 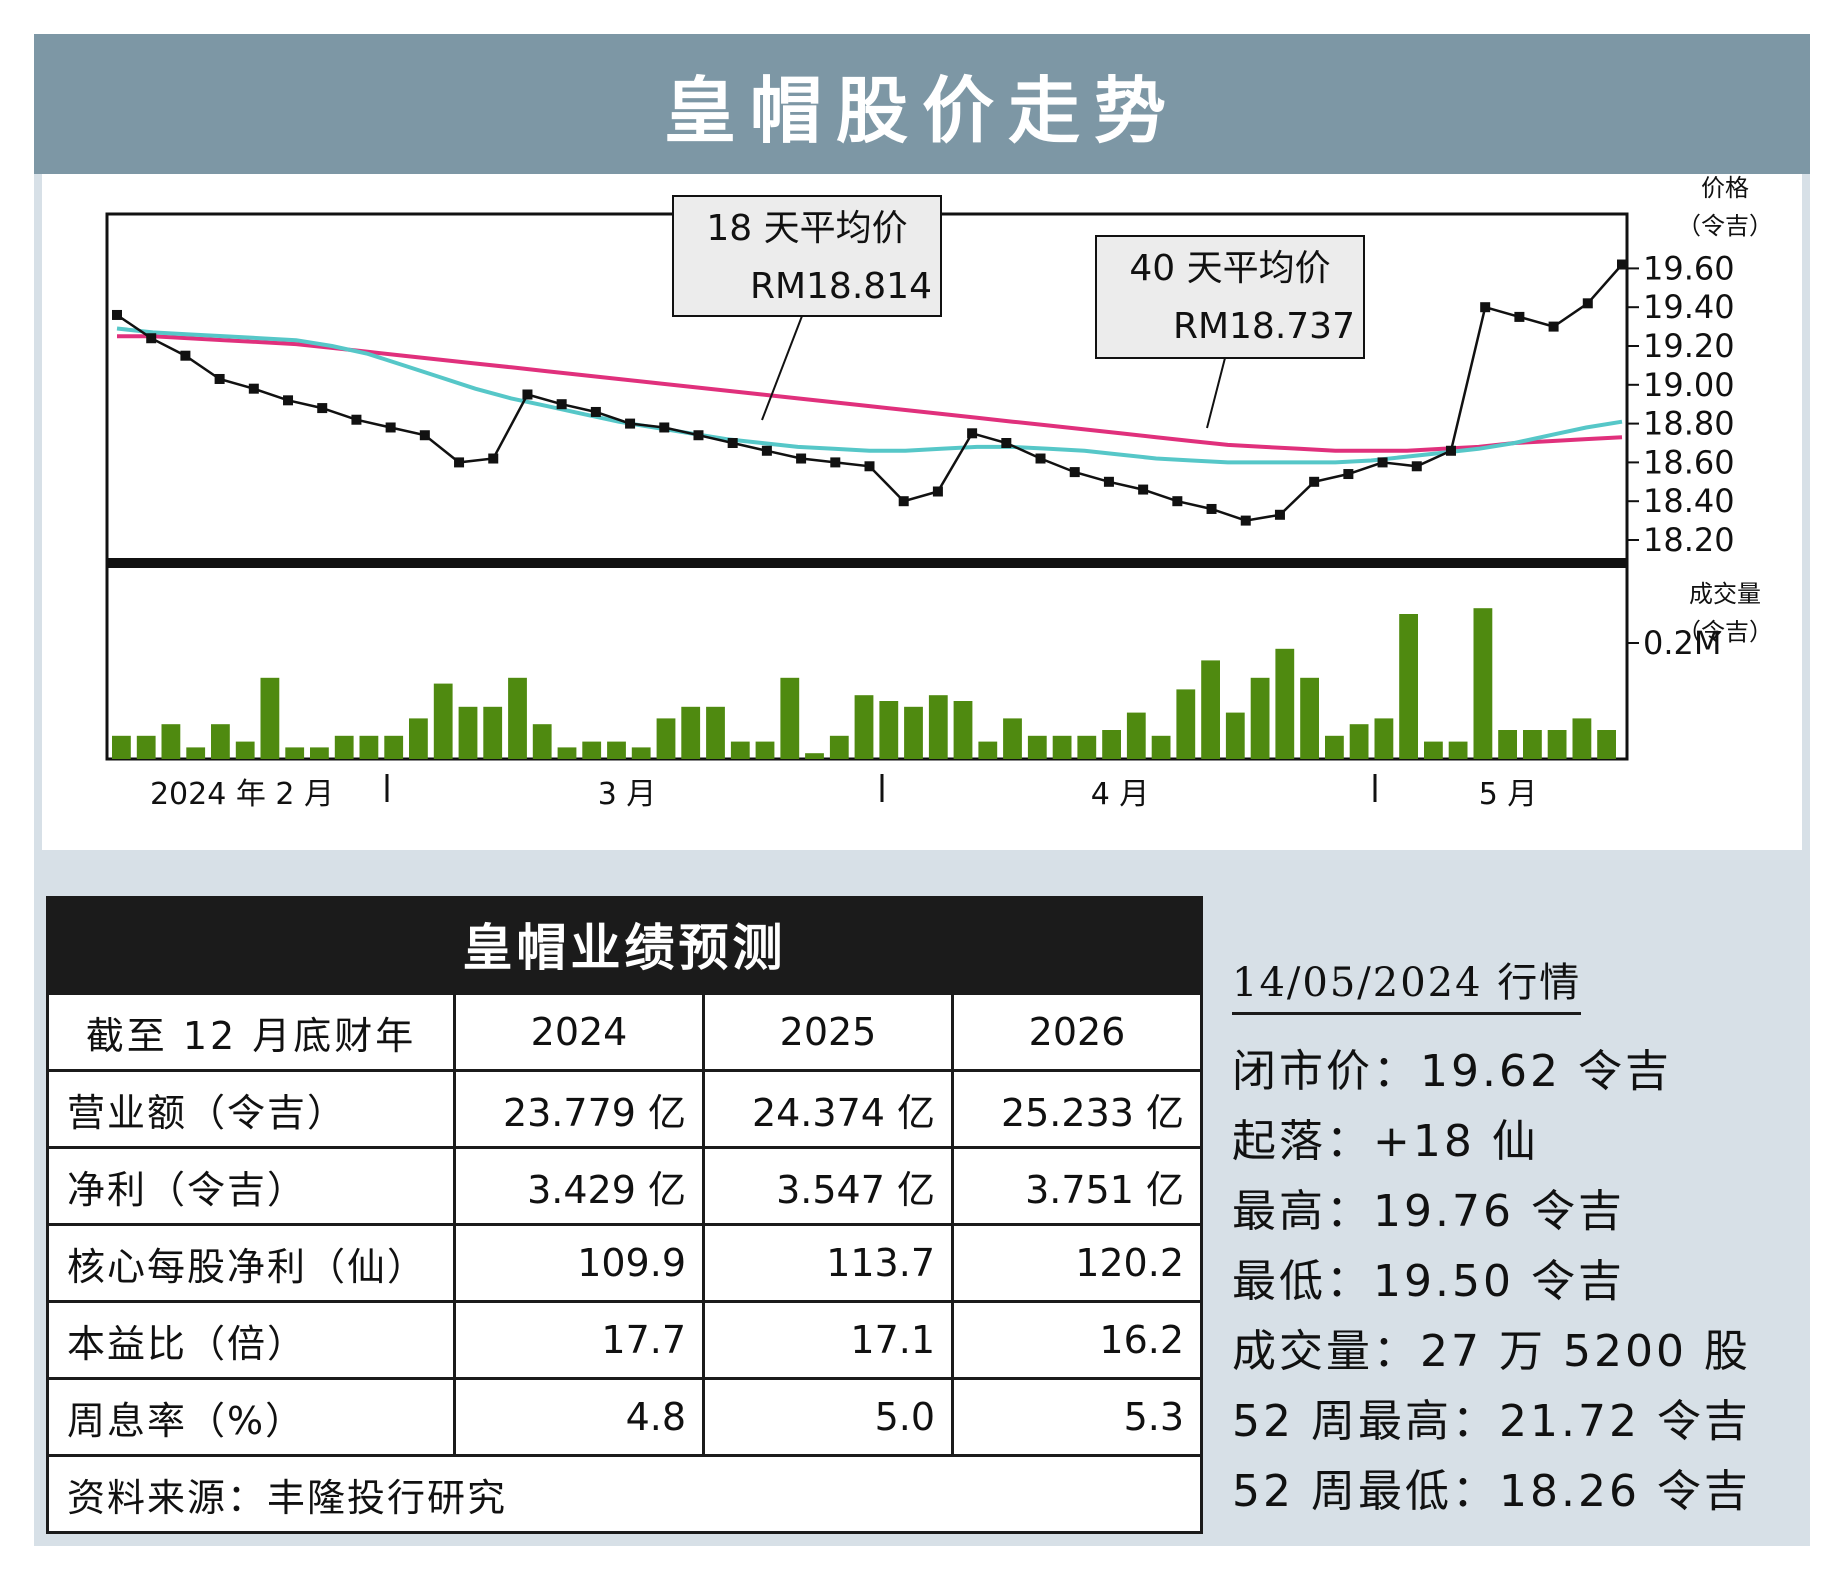 I want to click on quote-52w-high: 52 周最高：21.72 令吉, so click(x=1491, y=1421).